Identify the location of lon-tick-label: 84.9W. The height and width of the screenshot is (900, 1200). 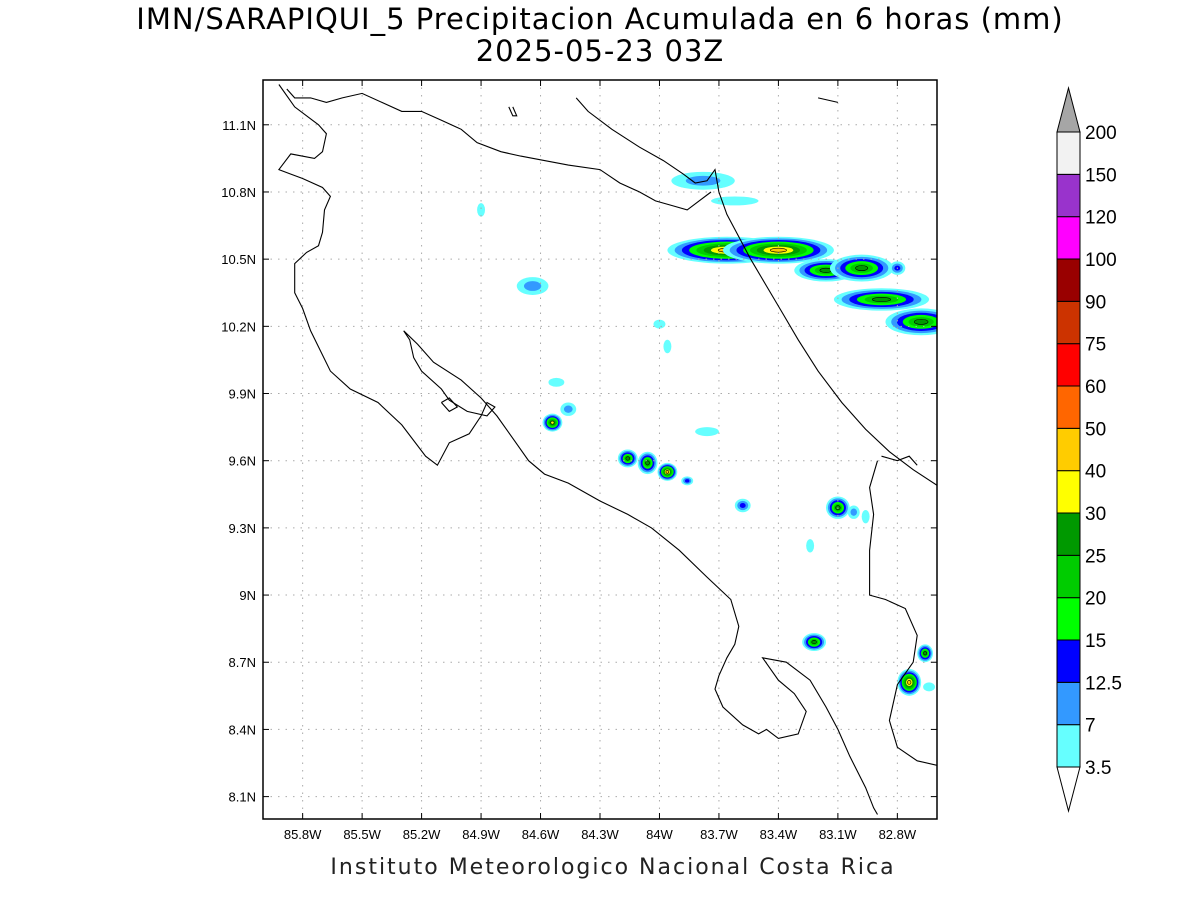
(481, 834).